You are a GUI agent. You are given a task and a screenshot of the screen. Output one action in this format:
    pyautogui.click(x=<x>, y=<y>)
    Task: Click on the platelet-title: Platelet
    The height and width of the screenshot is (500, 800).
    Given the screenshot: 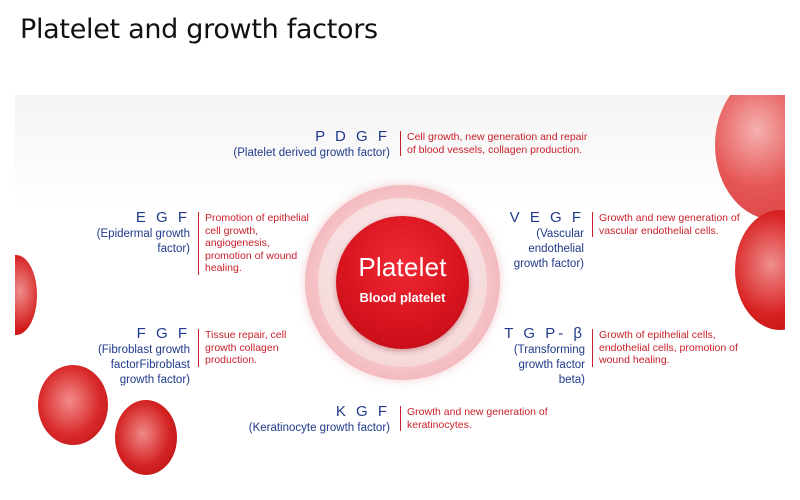 What is the action you would take?
    pyautogui.click(x=402, y=267)
    